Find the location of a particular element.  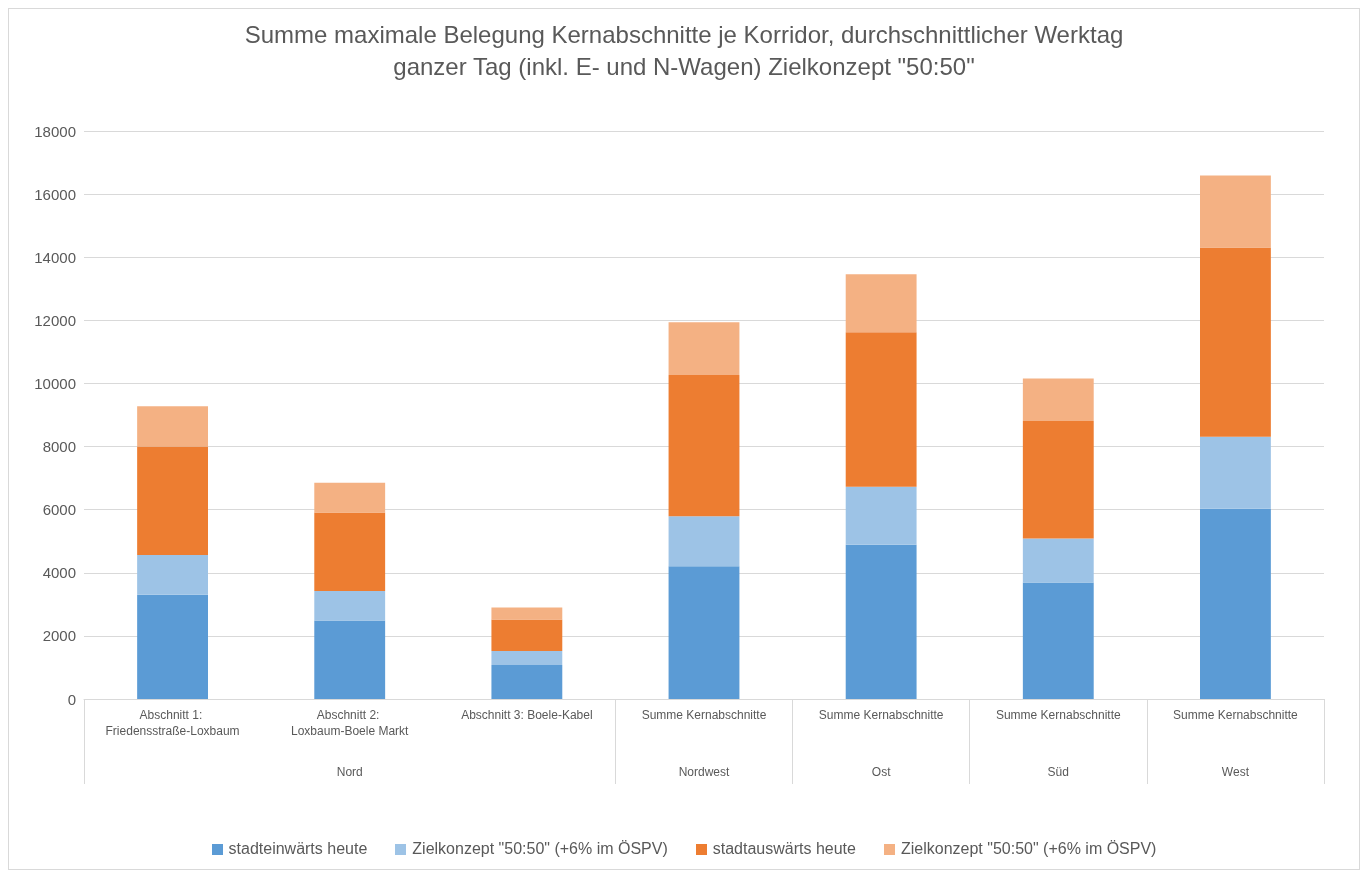

x-tick-label: Abschnitt 2: Loxbaum-Boele Markt is located at coordinates (350, 723).